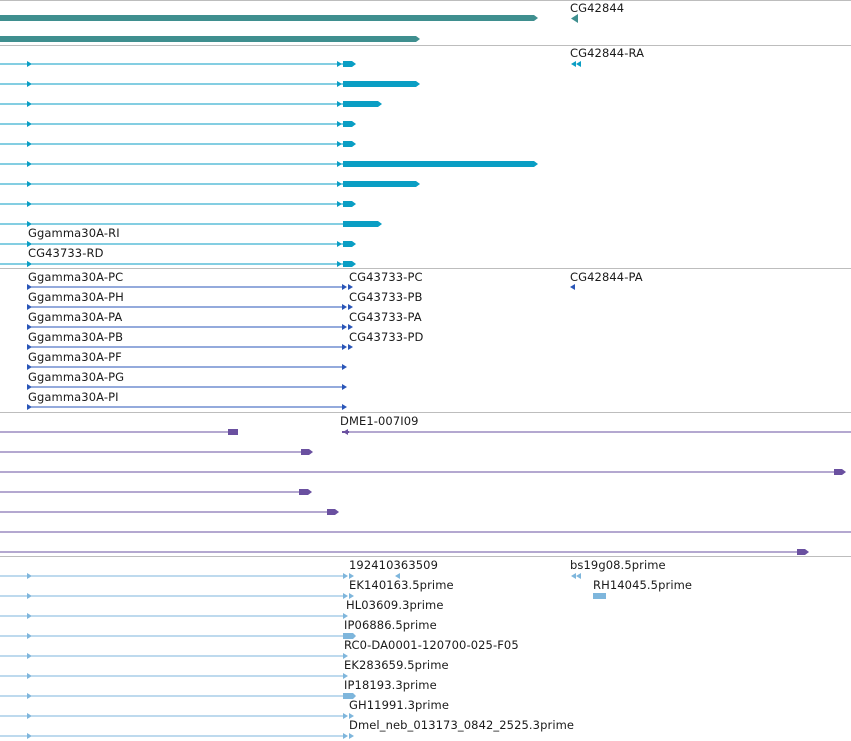  Describe the element at coordinates (73, 397) in the screenshot. I see `transcript-label-ggamma30a-pi: Ggamma30A-PI` at that location.